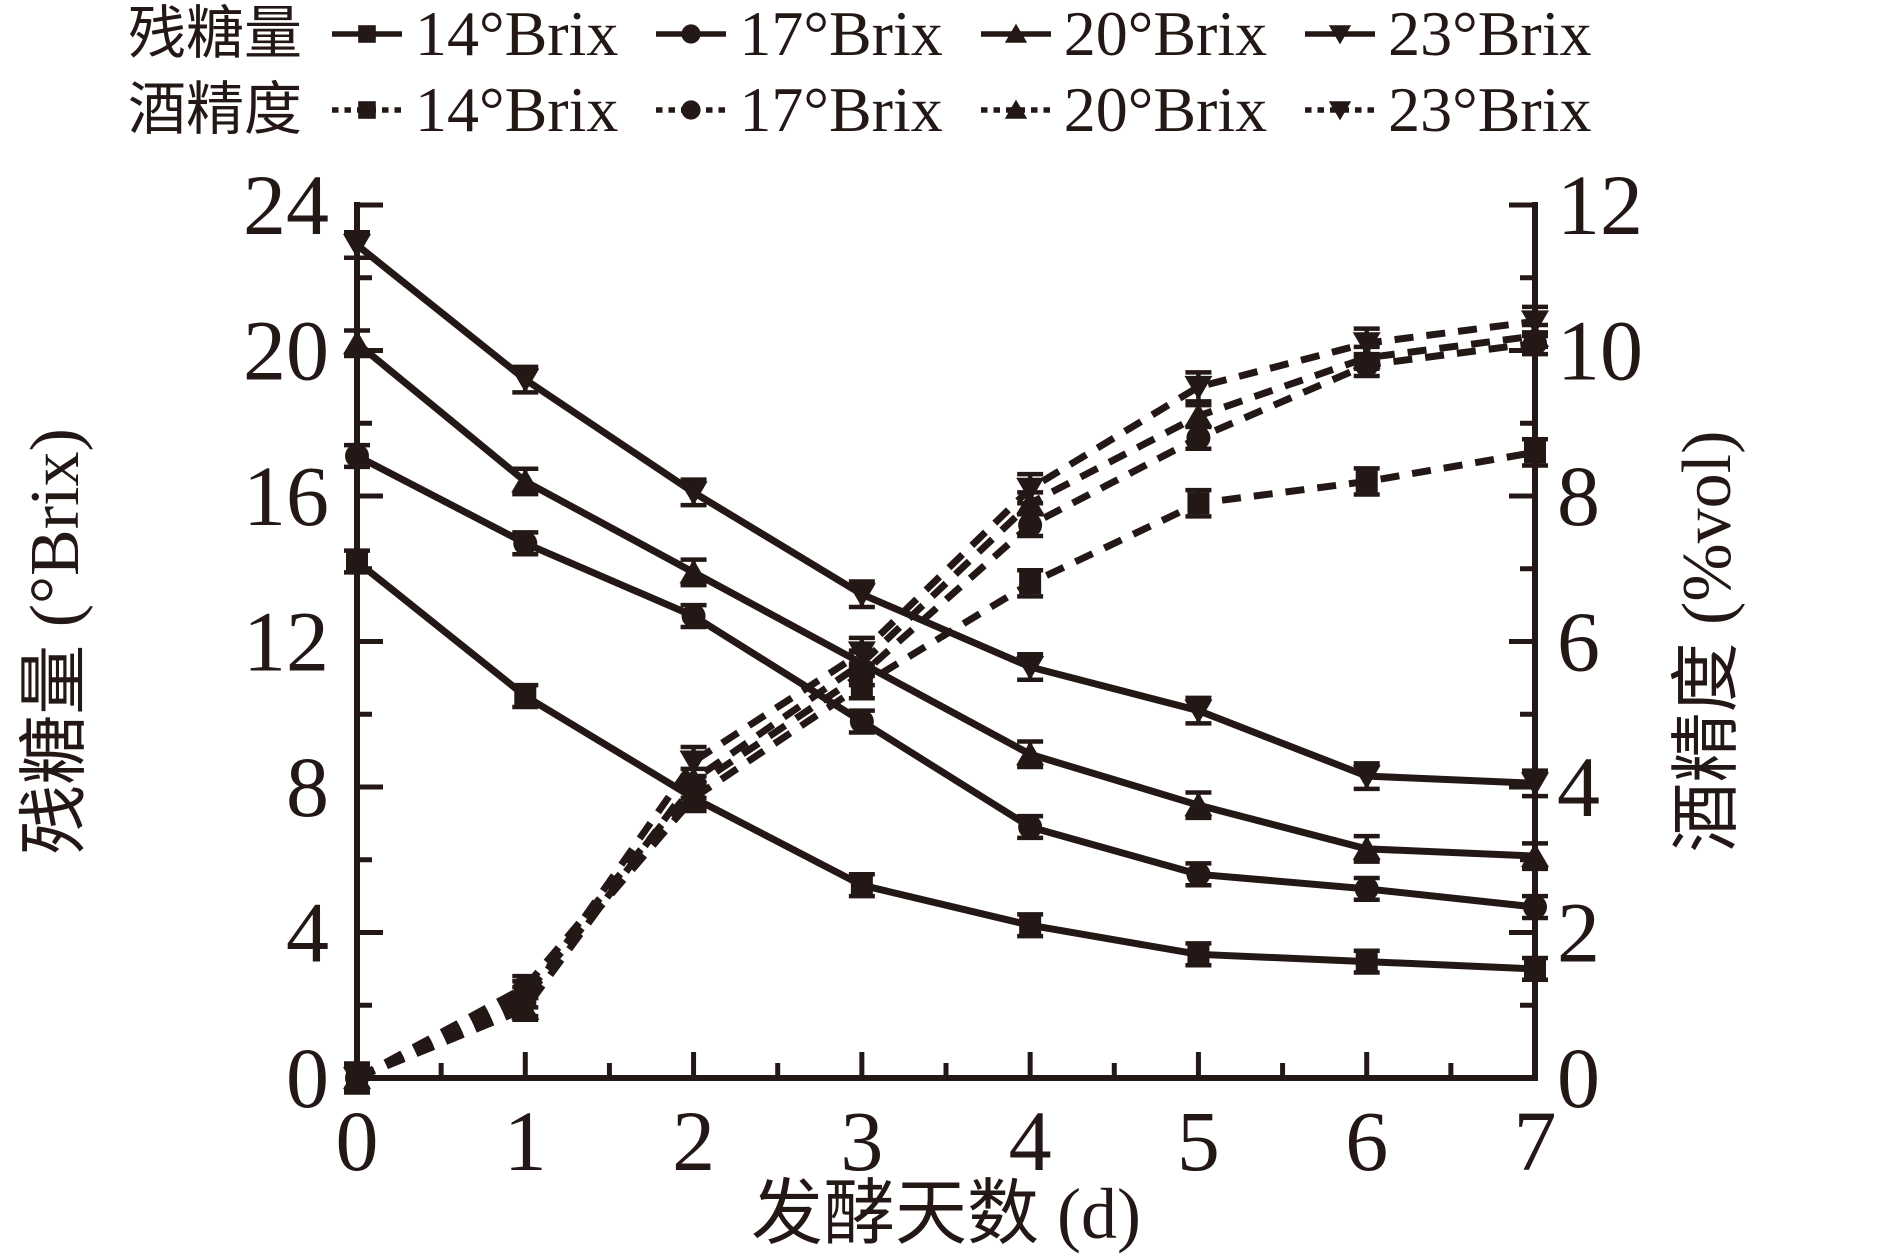 The image size is (1890, 1260). I want to click on right-axis-tick-label: 0, so click(1578, 1078).